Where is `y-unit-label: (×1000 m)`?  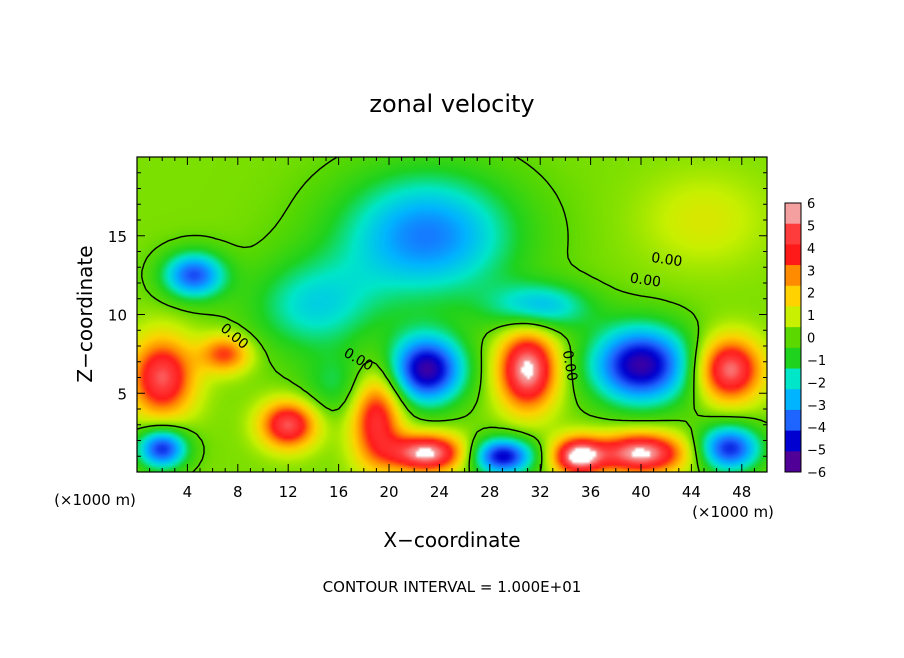 y-unit-label: (×1000 m) is located at coordinates (733, 512).